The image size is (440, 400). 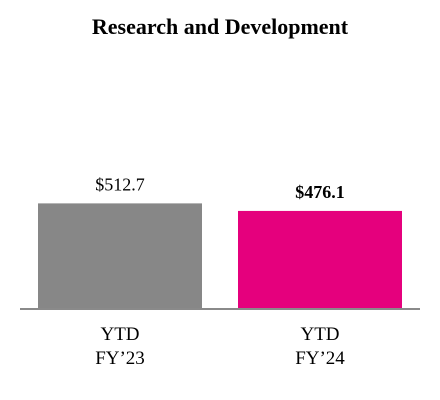 I want to click on data-label-2: $476.1, so click(x=320, y=192).